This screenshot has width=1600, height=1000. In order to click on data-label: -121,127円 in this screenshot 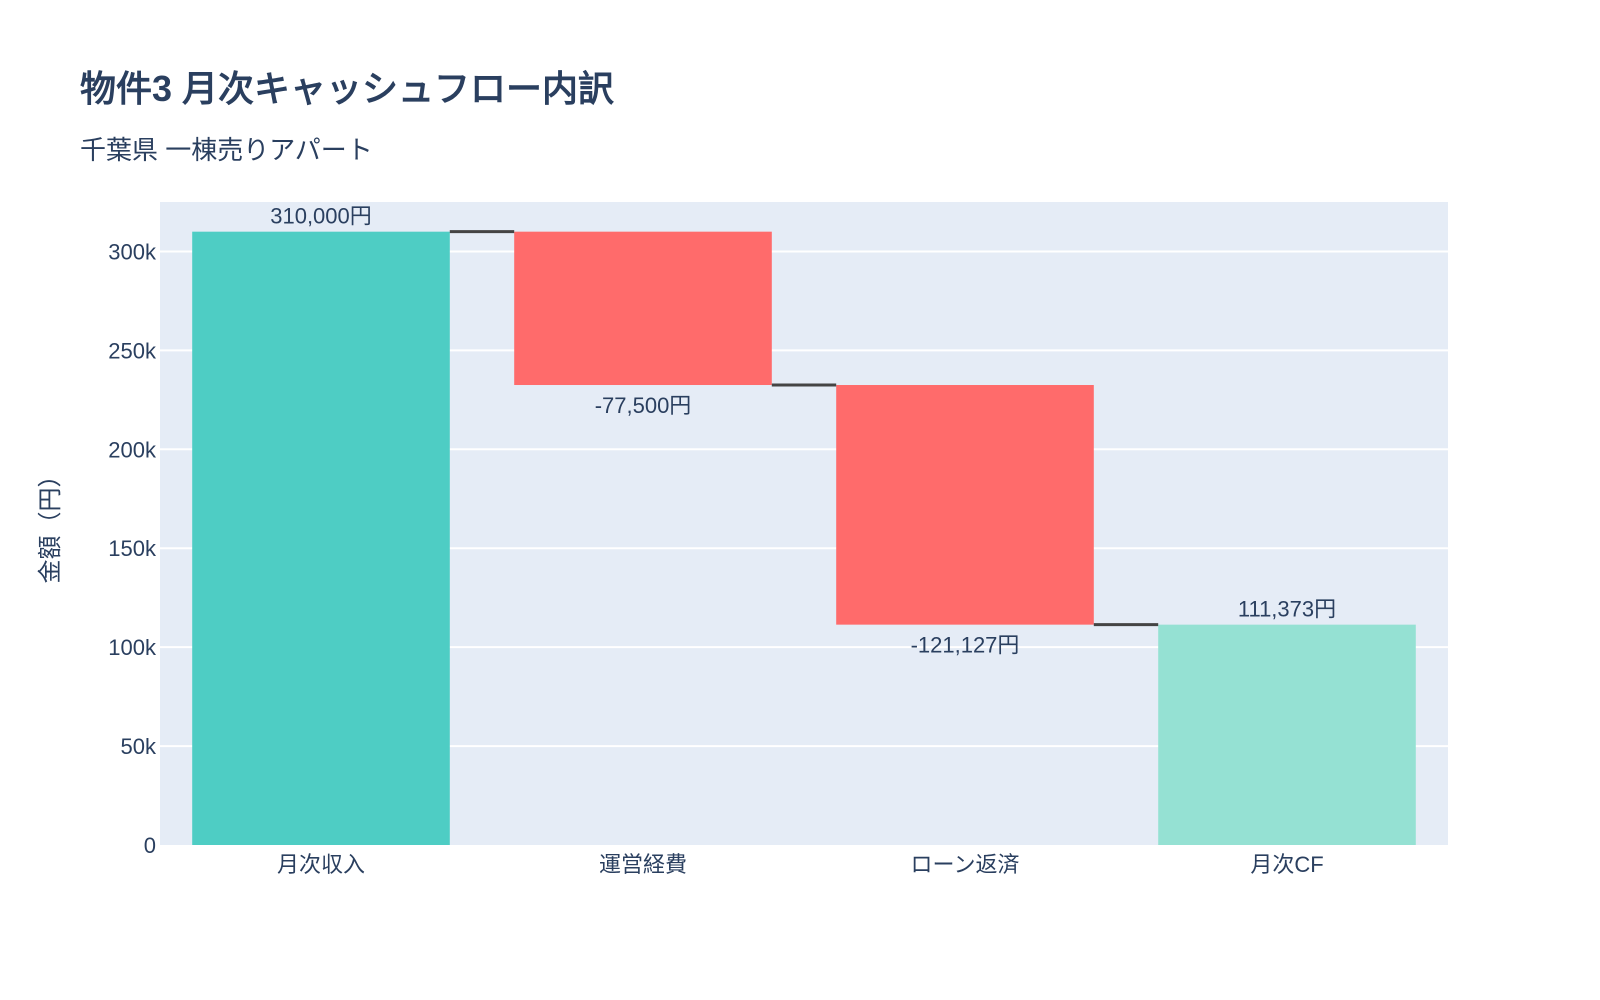, I will do `click(965, 645)`.